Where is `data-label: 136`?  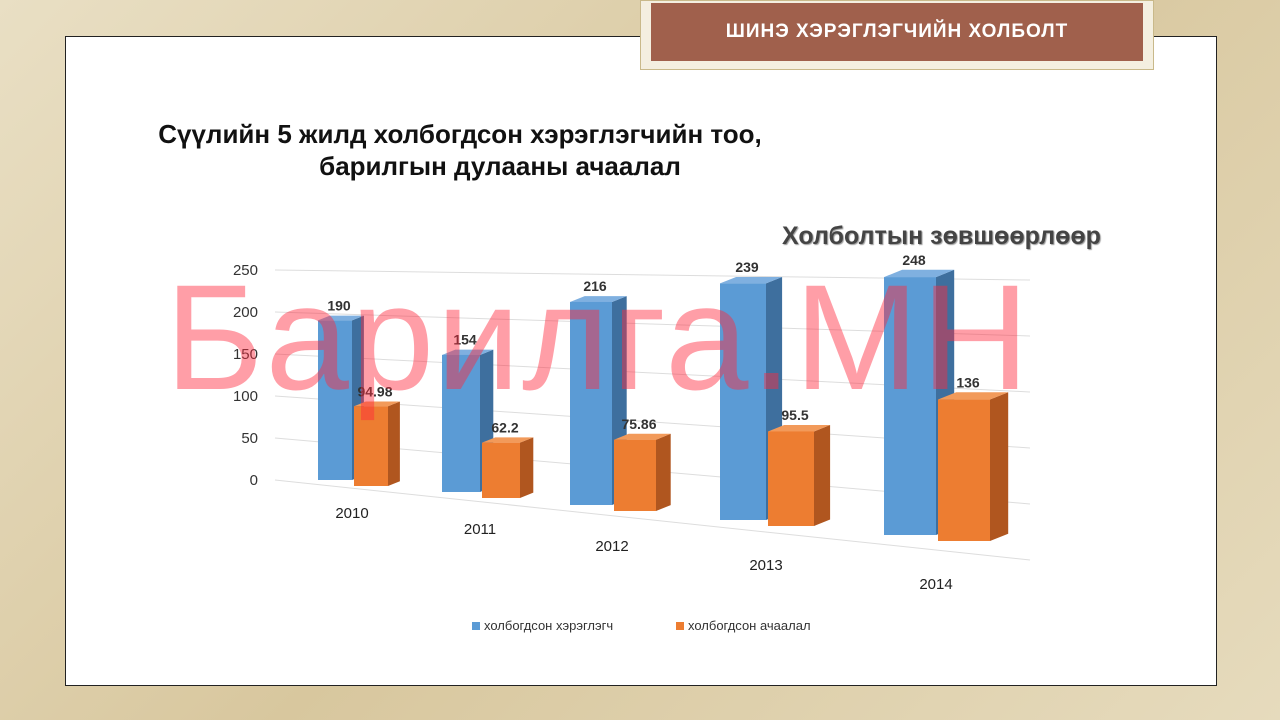
data-label: 136 is located at coordinates (968, 382).